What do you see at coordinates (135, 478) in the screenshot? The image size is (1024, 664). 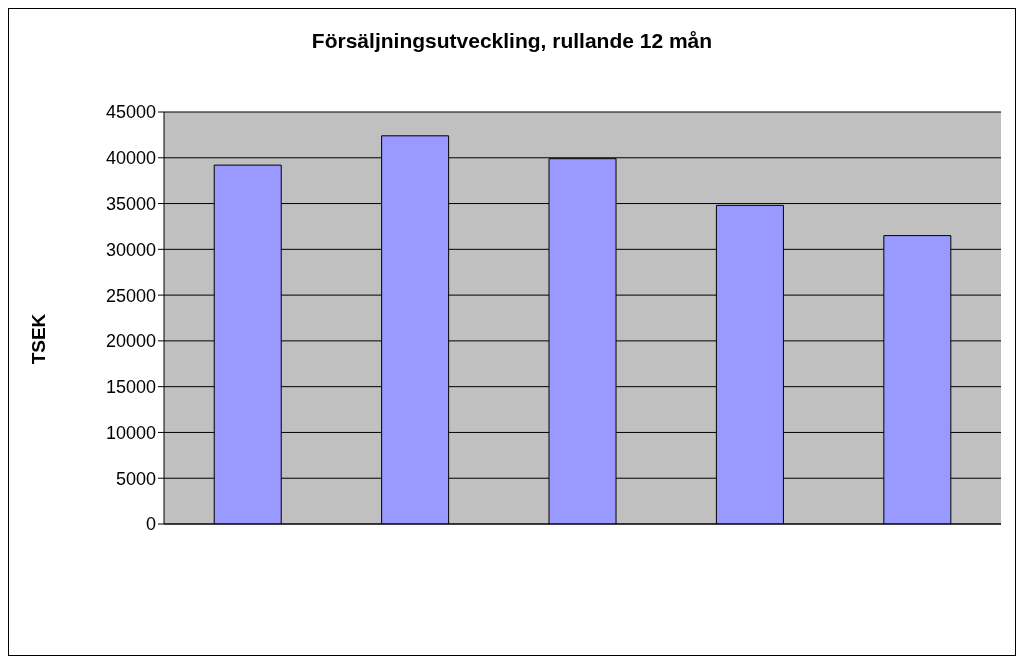 I see `y-tick-label: 5000` at bounding box center [135, 478].